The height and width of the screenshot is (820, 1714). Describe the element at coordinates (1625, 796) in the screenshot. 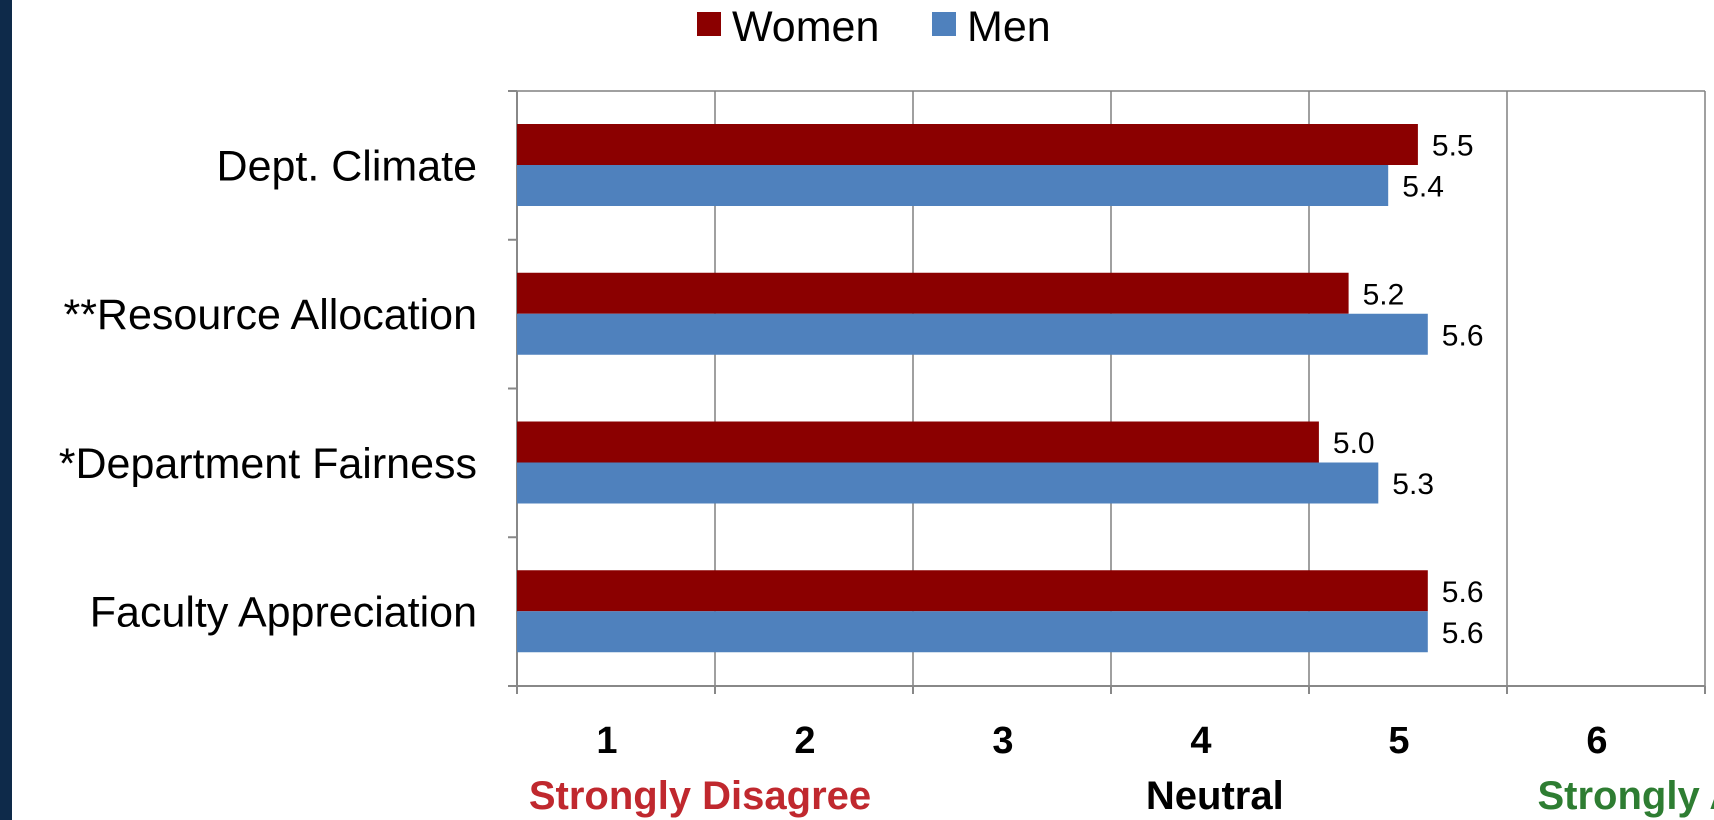

I see `scale-descriptor: Strongly Agree` at that location.